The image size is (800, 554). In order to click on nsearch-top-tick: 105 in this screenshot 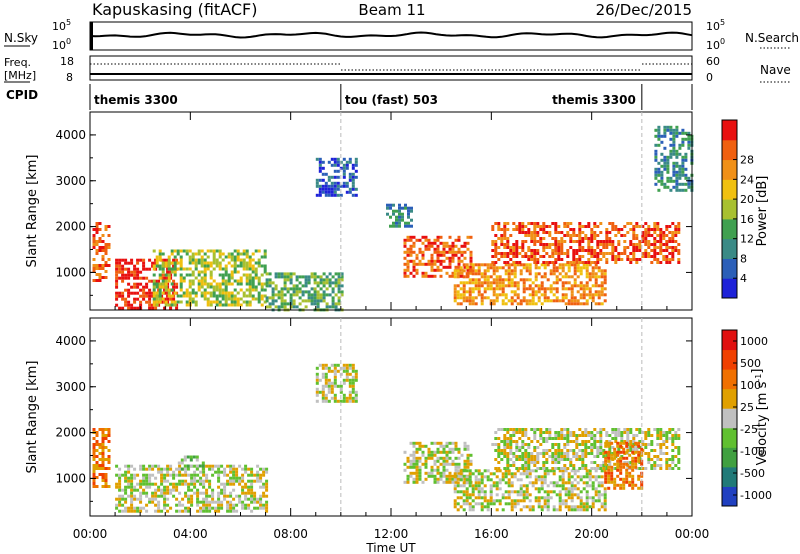, I will do `click(715, 25)`.